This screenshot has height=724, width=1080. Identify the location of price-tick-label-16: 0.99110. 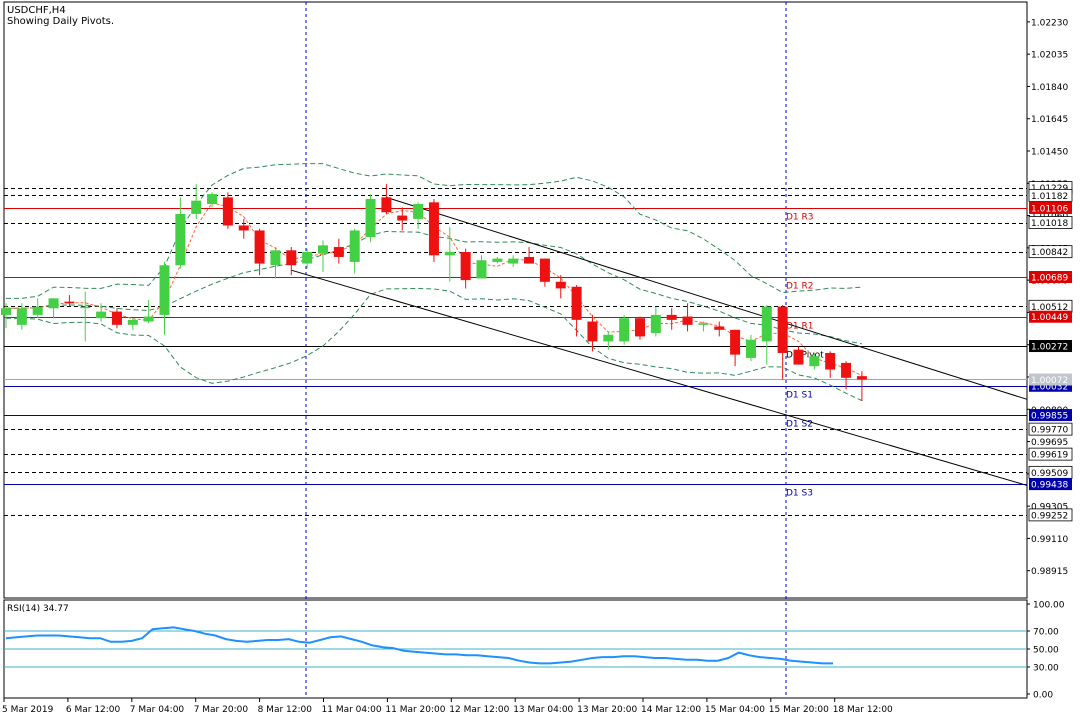
(1049, 540).